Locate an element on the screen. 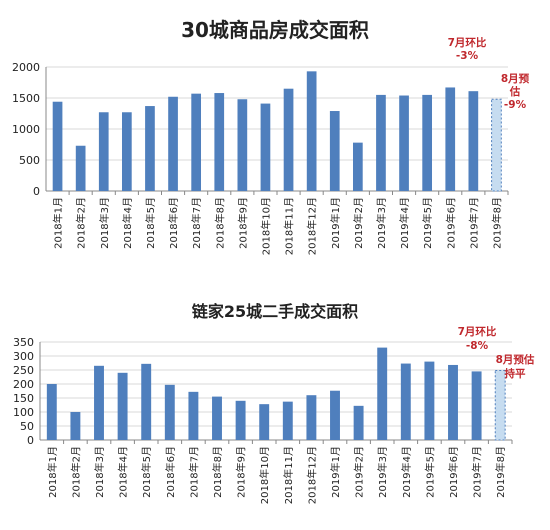 The image size is (550, 530). y-tick-label: 2000 is located at coordinates (26, 67).